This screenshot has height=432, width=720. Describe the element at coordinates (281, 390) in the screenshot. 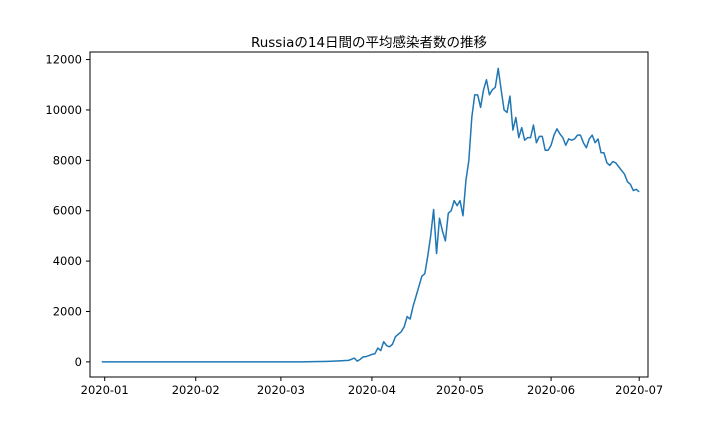

I see `x-tick-label: 2020-03` at that location.